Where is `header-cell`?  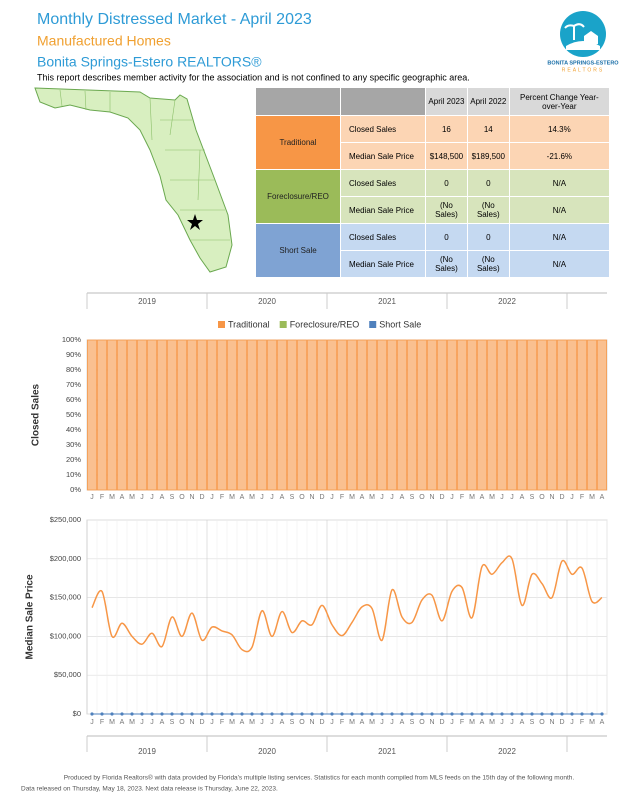
header-cell is located at coordinates (383, 101).